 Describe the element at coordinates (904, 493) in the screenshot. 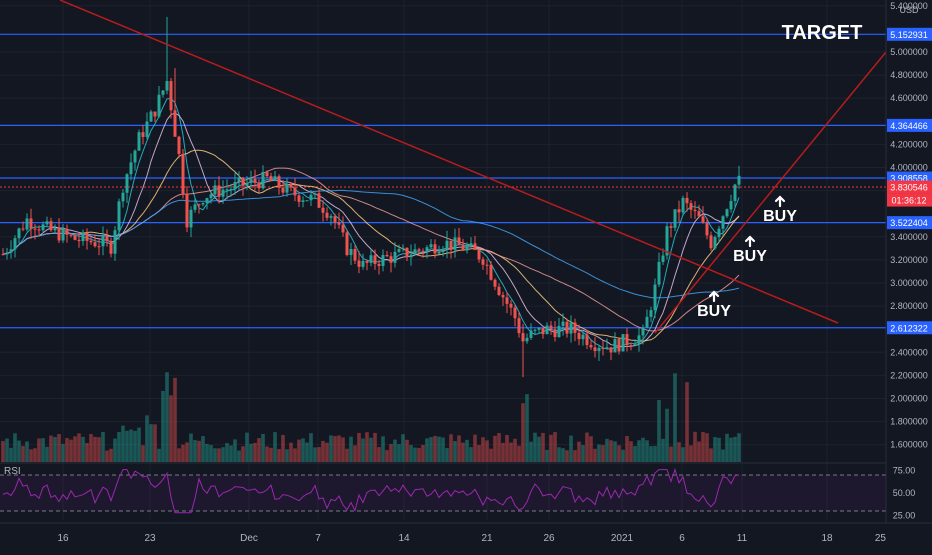

I see `rsi-tick-label: 50.00` at that location.